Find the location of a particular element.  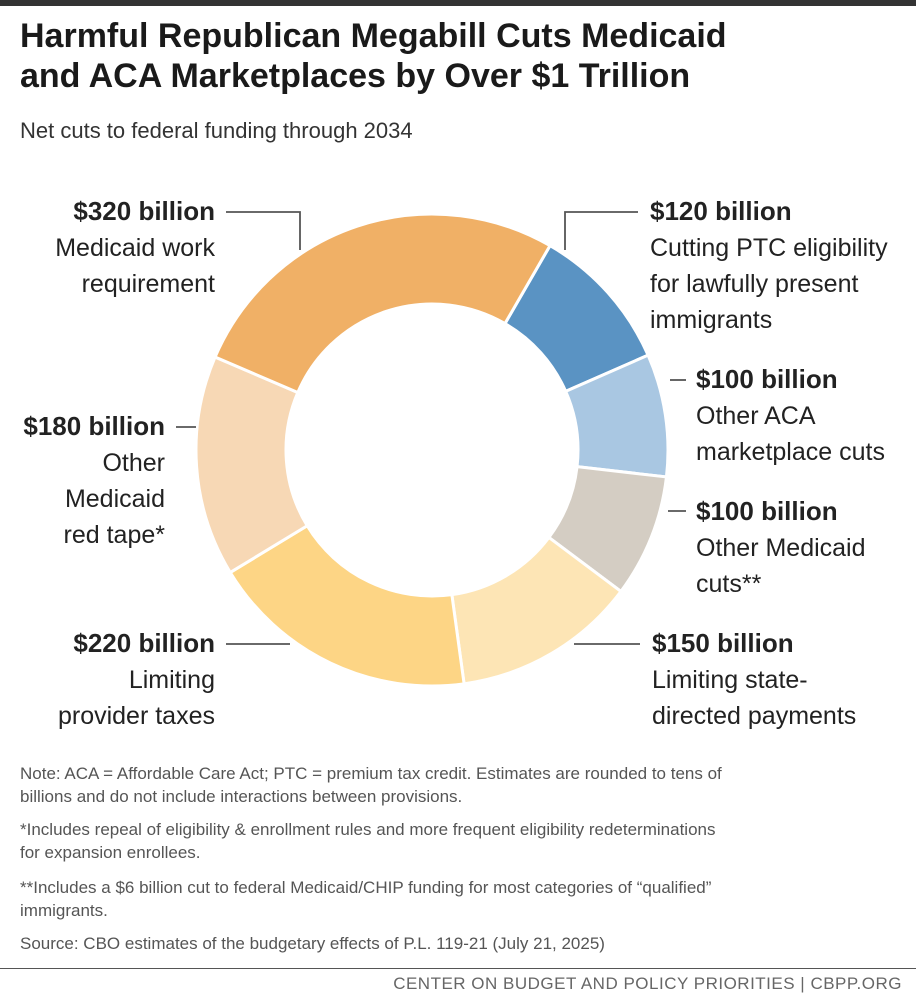

slice-value-label-2: $100 billion is located at coordinates (767, 379).